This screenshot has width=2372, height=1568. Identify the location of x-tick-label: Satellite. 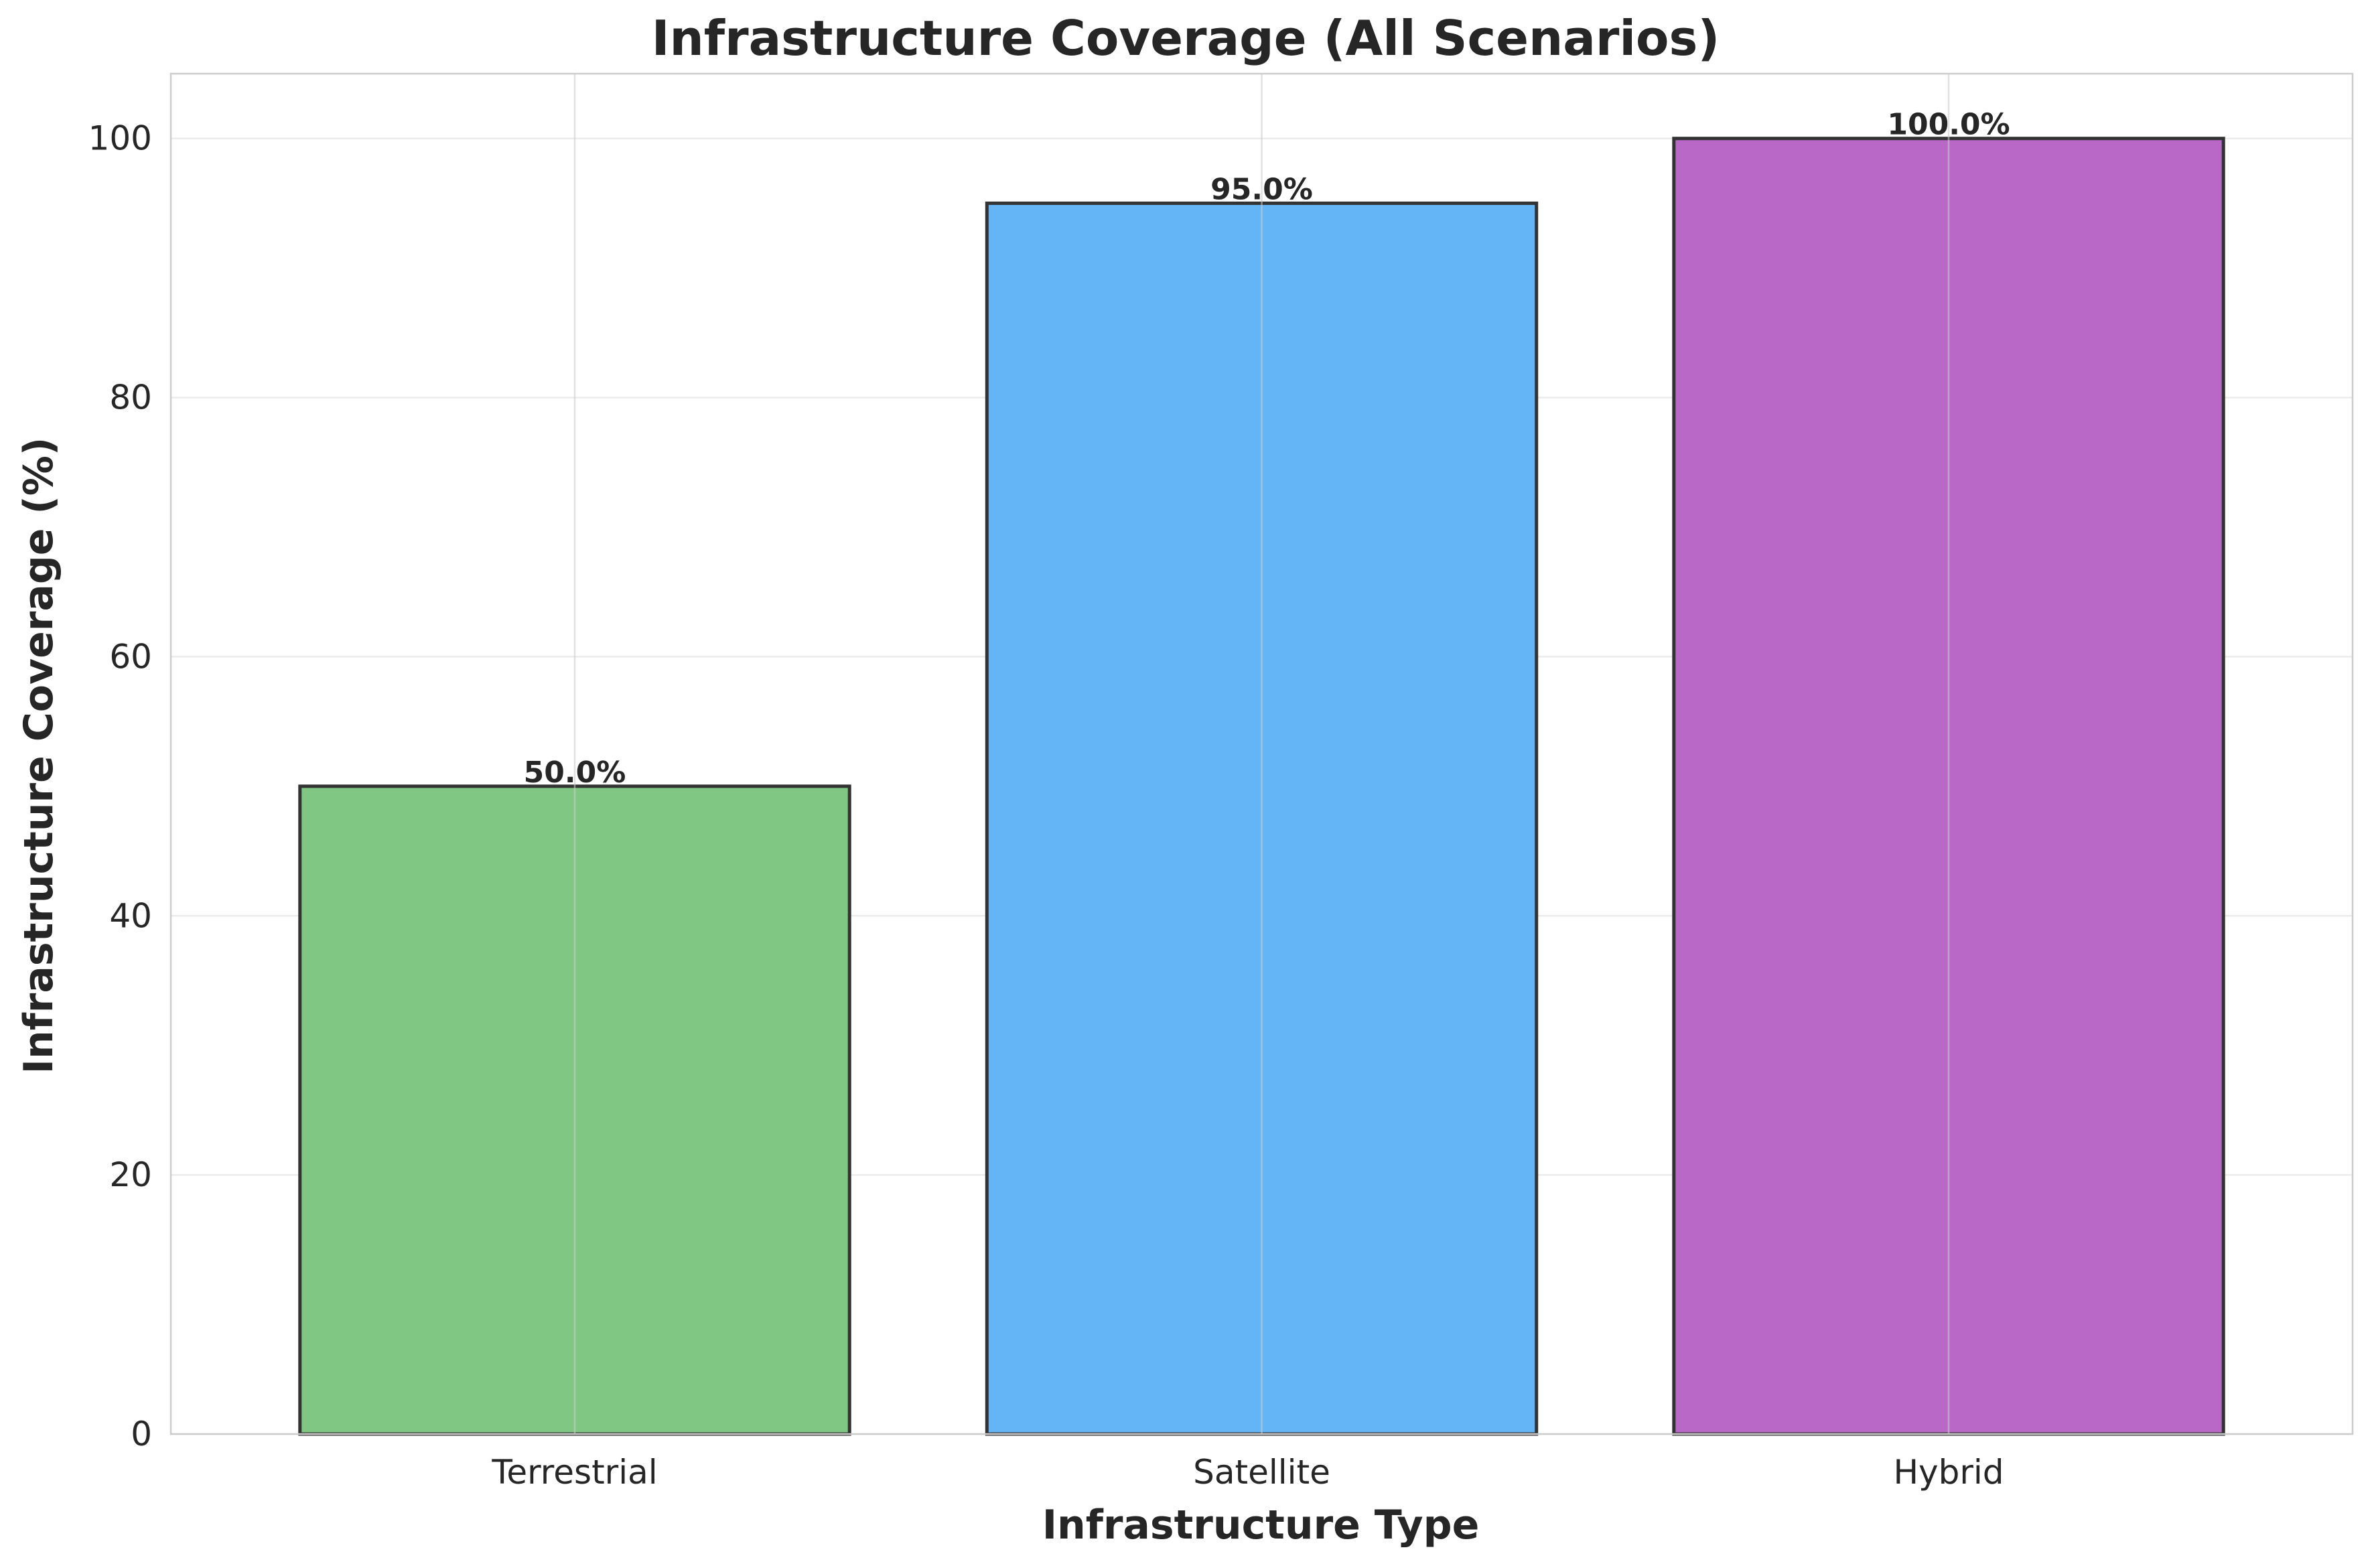
(1261, 1473).